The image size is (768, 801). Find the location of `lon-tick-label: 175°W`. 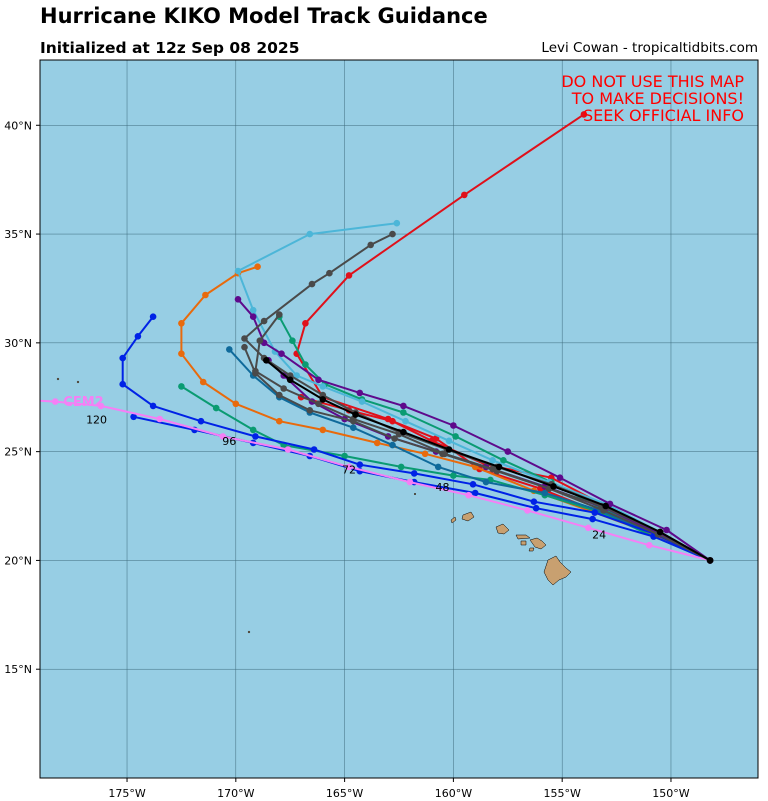

lon-tick-label: 175°W is located at coordinates (126, 793).